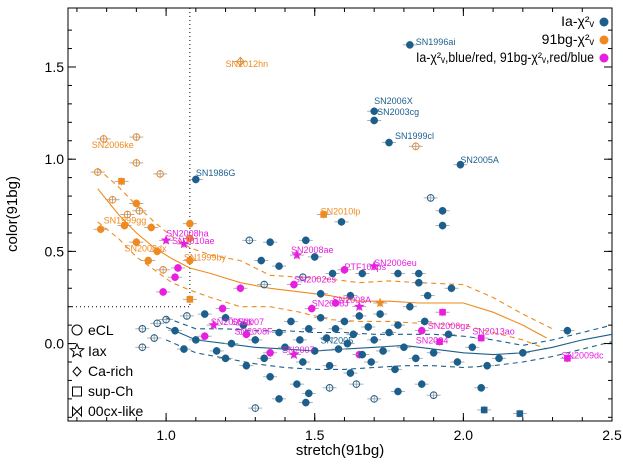  I want to click on sn-label: SN2008dx, so click(145, 248).